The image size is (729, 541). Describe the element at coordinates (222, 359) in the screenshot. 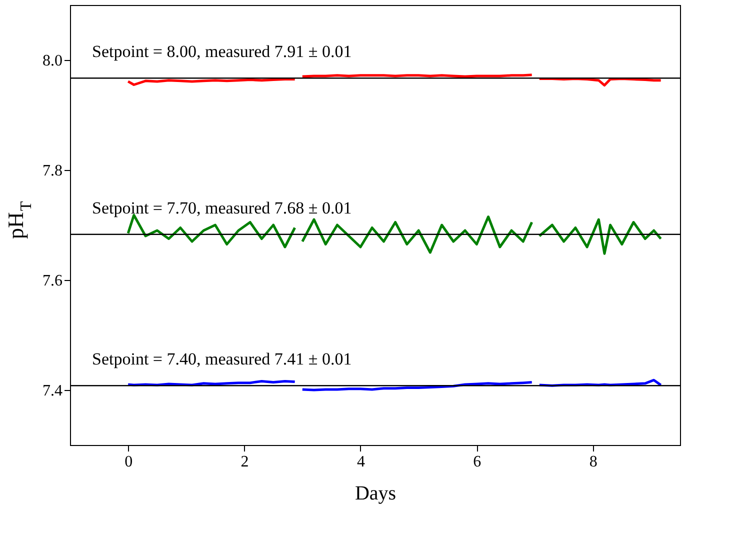

I see `annotation: Setpoint = 7.40, measured 7.41 ± 0.01` at that location.